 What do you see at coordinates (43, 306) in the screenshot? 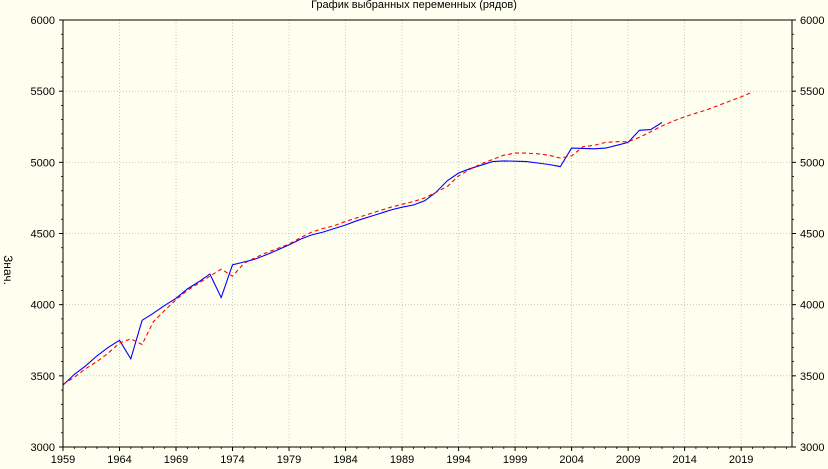
I see `y-tick-label-left: 4000` at bounding box center [43, 306].